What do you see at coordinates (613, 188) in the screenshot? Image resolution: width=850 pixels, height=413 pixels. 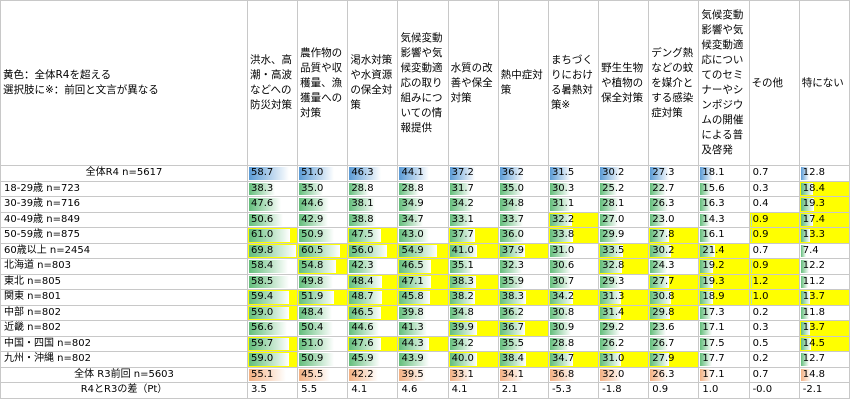 I see `value-label: 25.2` at bounding box center [613, 188].